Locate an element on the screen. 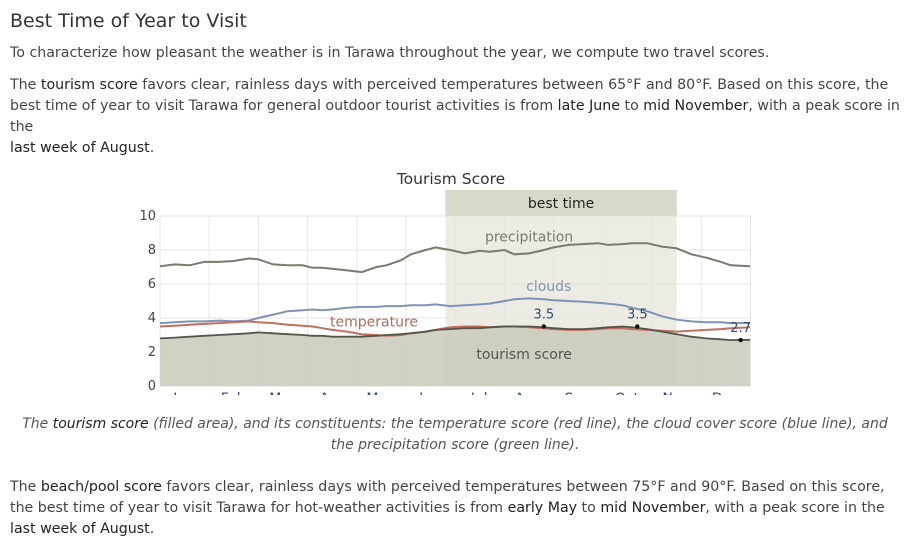  best-time-header is located at coordinates (561, 203).